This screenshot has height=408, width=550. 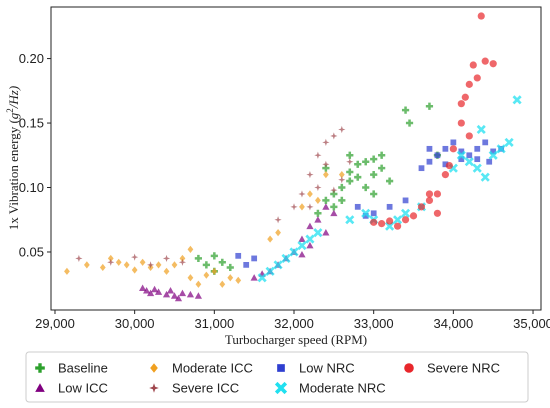 I want to click on y-tick-label: 0.15, so click(x=31, y=123).